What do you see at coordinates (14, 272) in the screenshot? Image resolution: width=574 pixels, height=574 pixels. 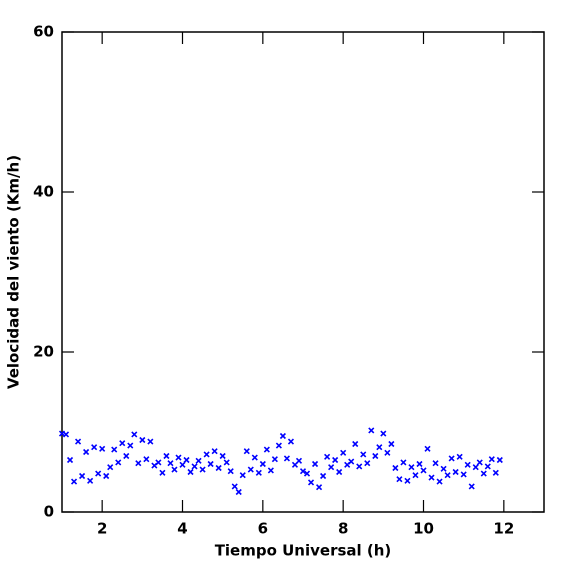 I see `y-axis-label: Velocidad del viento (Km/h)` at bounding box center [14, 272].